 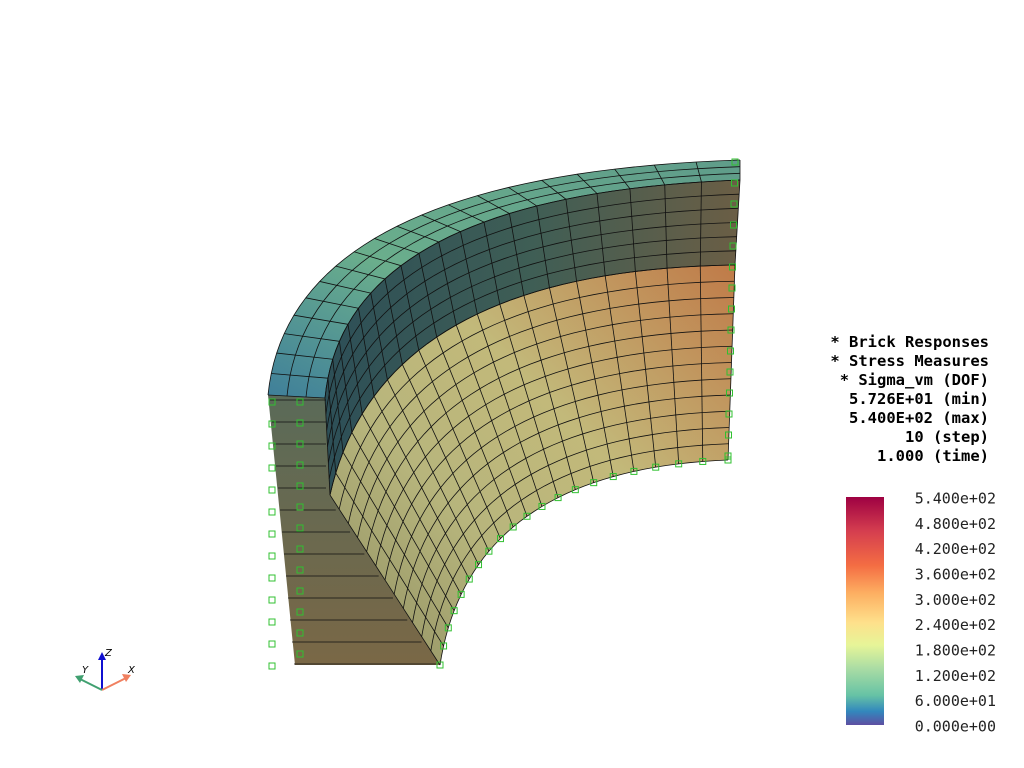 I want to click on axis-label: X, so click(x=131, y=670).